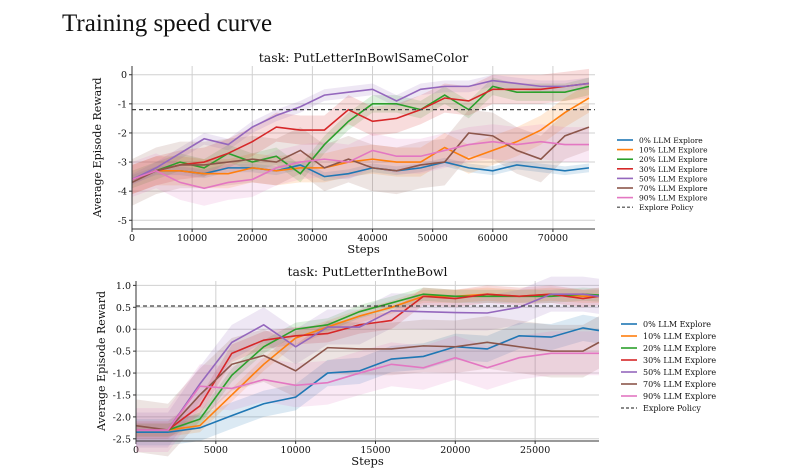 This screenshot has width=800, height=474. What do you see at coordinates (364, 57) in the screenshot?
I see `chart-title: task: PutLetterInBowlSameColor` at bounding box center [364, 57].